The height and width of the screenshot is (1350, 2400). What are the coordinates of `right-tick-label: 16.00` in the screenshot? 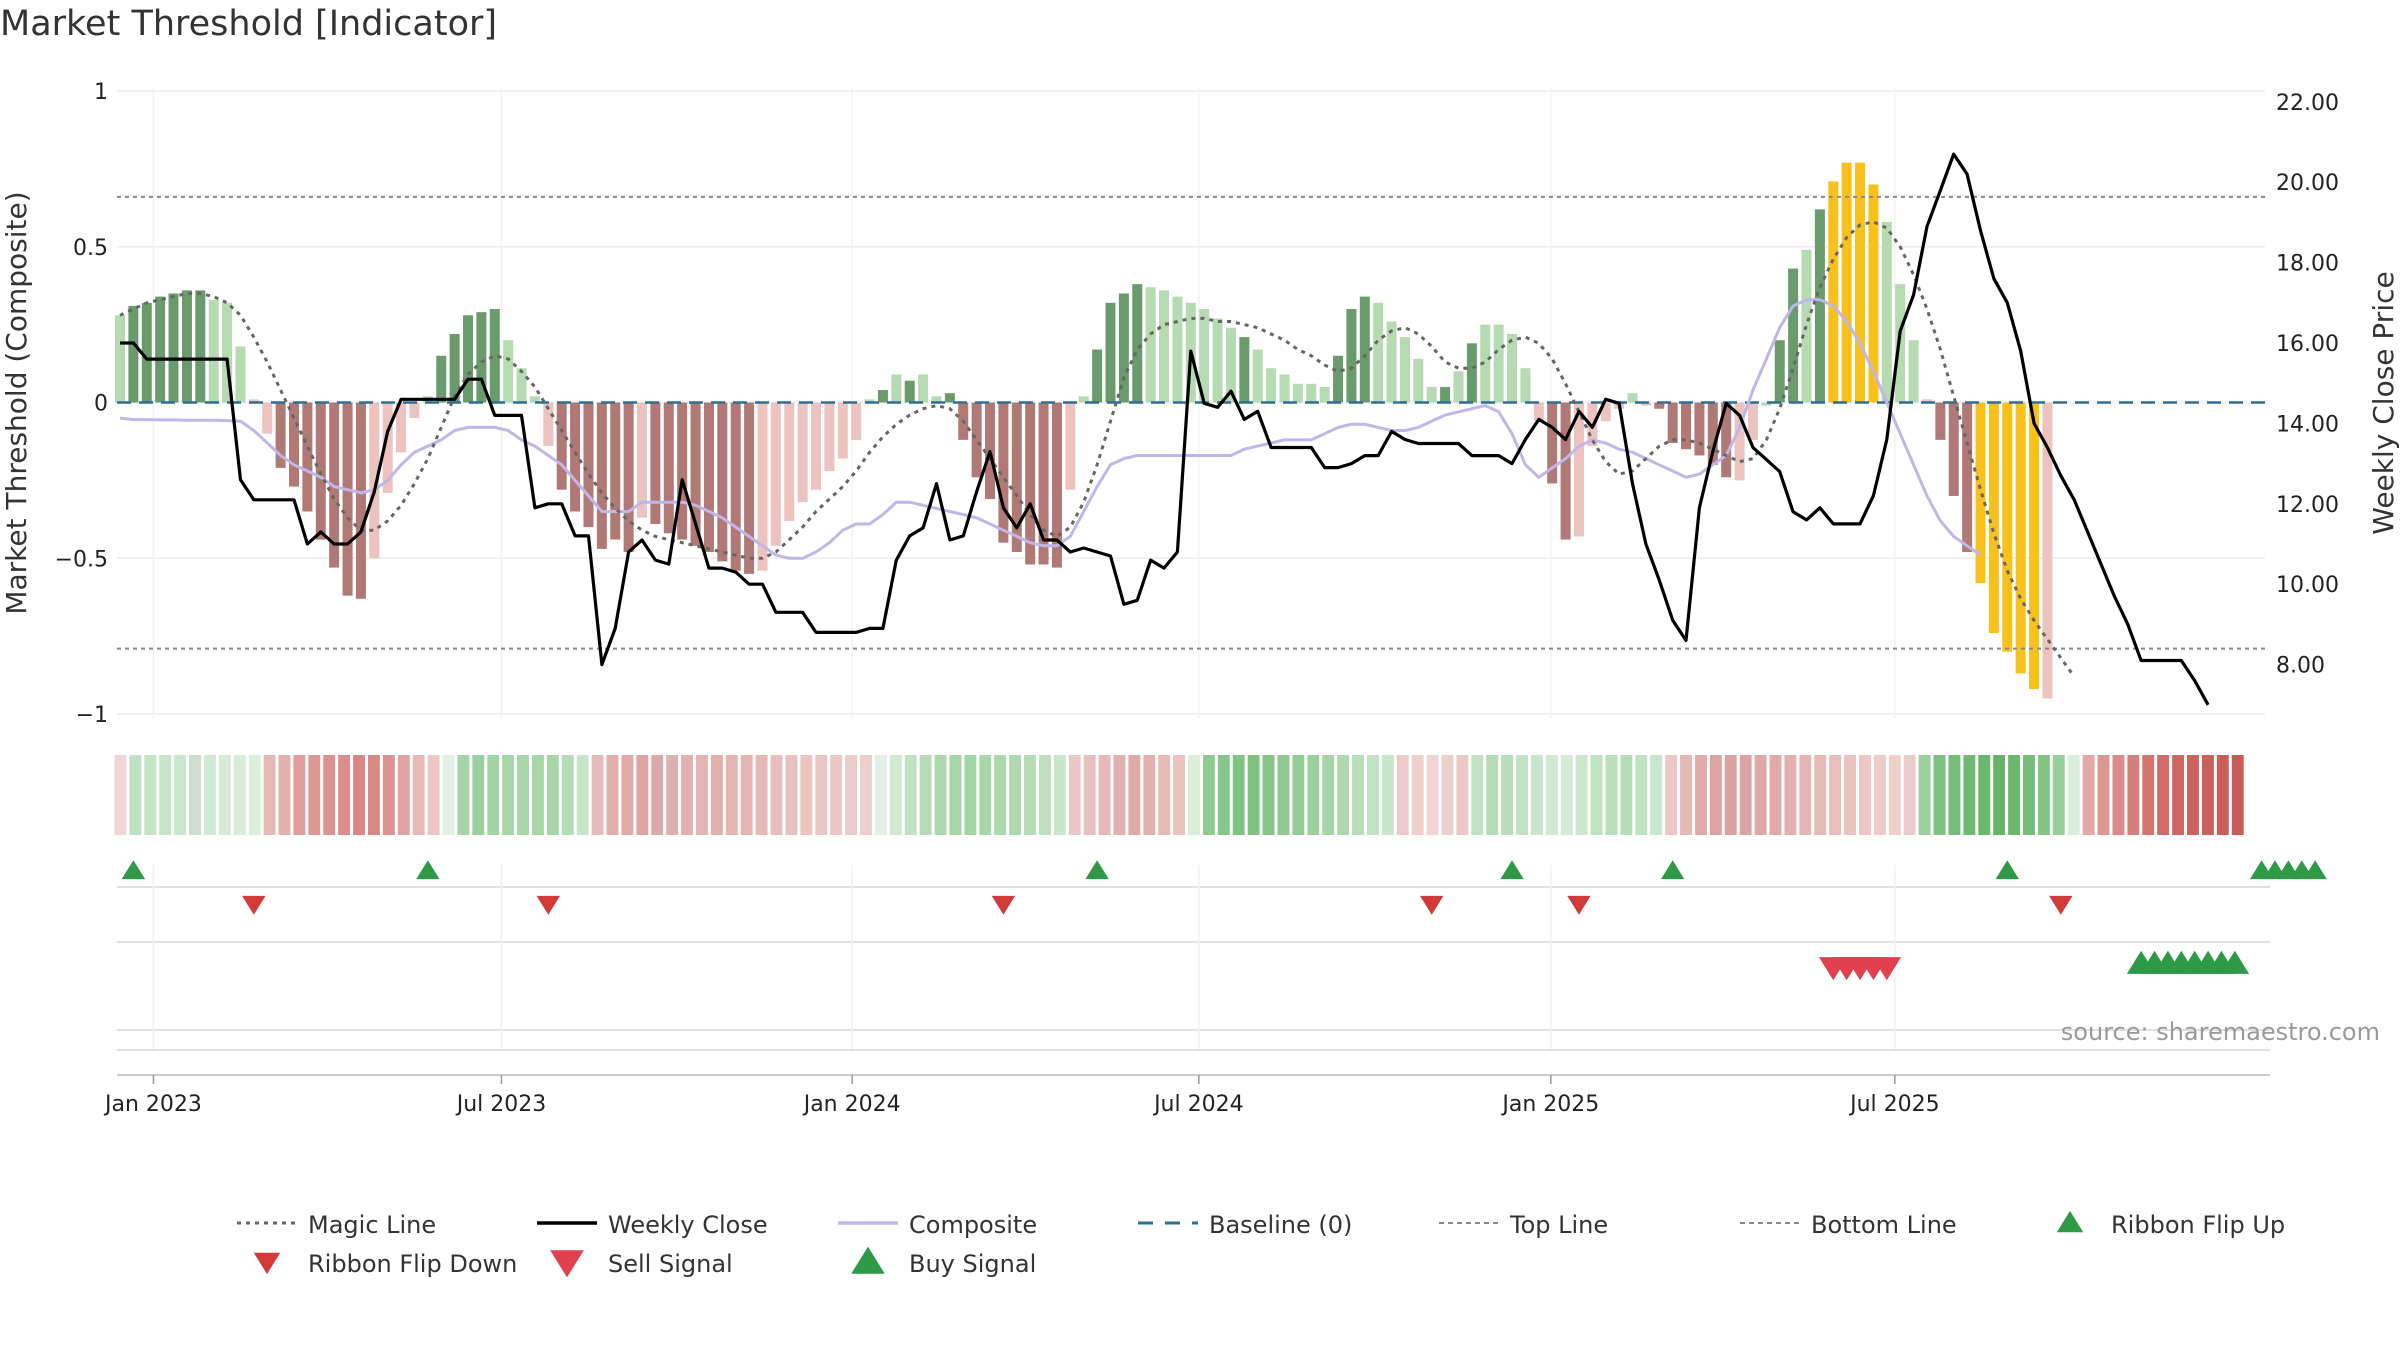 It's located at (2307, 344).